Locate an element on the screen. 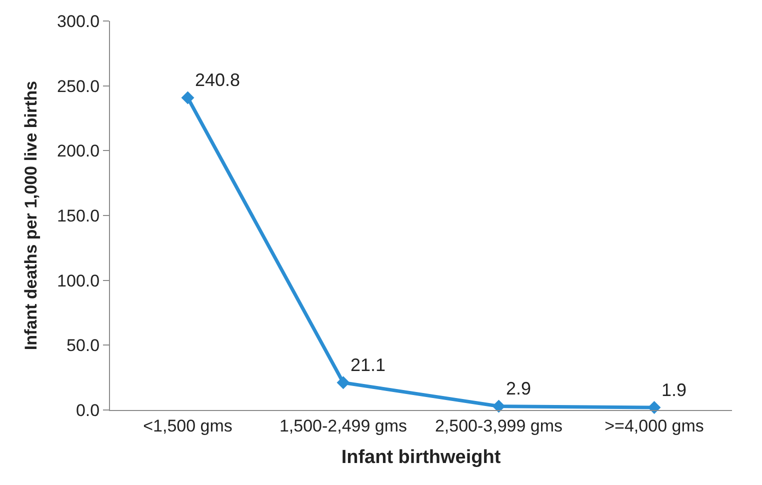  data-label: 240.8 is located at coordinates (217, 80).